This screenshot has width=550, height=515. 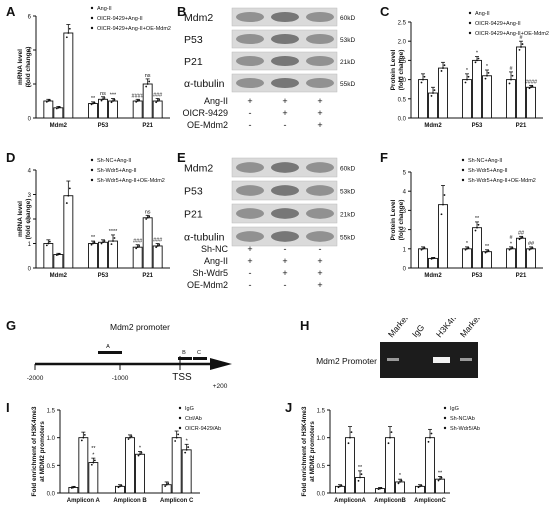 I want to click on legend-entry: Sh-Wdr5+Ang-II+OE-Mdm2, so click(x=502, y=181).